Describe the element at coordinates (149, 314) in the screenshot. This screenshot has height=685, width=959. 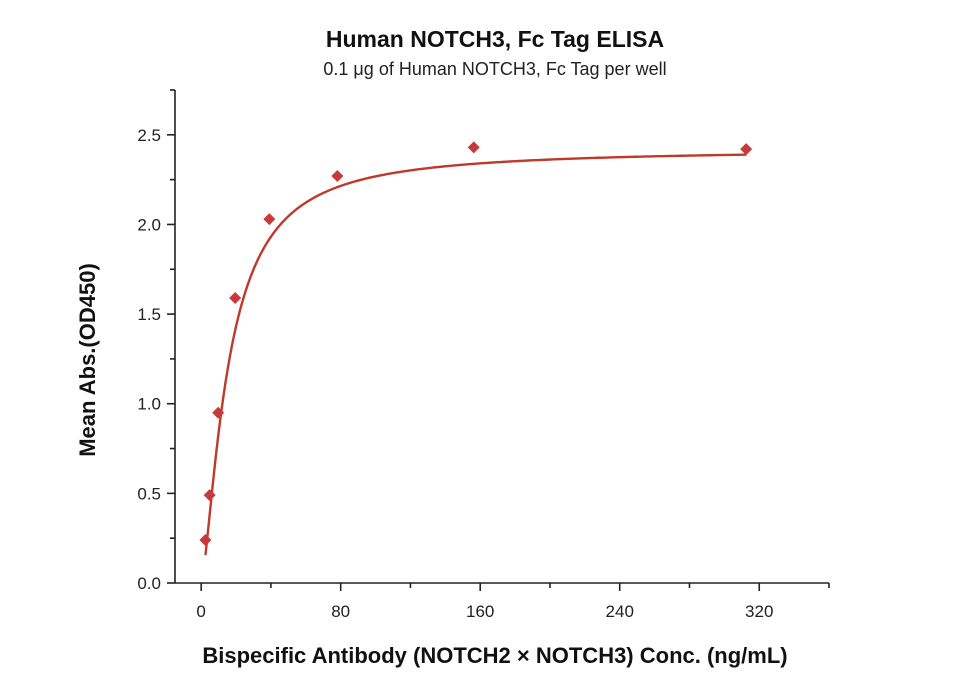
I see `y-tick-label: 1.5` at that location.